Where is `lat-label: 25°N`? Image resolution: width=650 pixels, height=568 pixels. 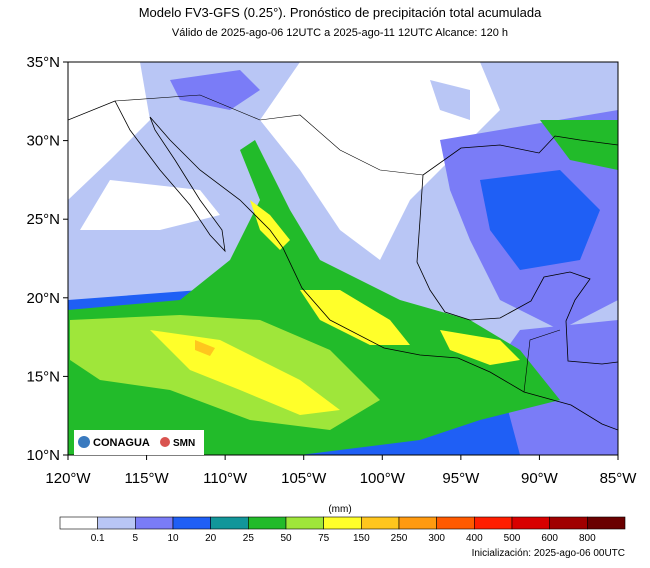 lat-label: 25°N is located at coordinates (43, 219).